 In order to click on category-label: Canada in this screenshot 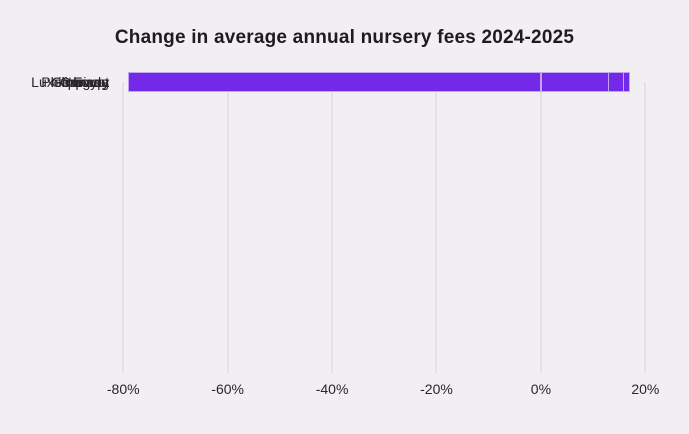, I will do `click(84, 82)`.